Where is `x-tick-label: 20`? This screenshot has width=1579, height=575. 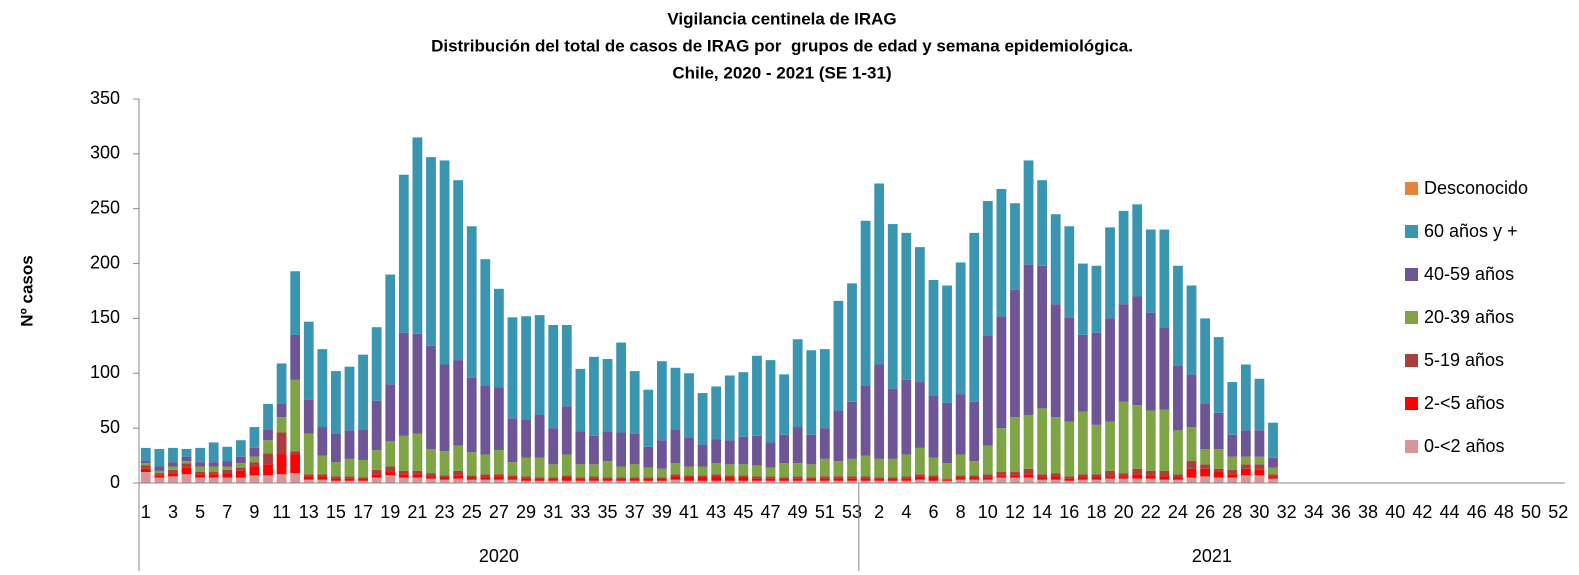 x-tick-label: 20 is located at coordinates (1124, 512).